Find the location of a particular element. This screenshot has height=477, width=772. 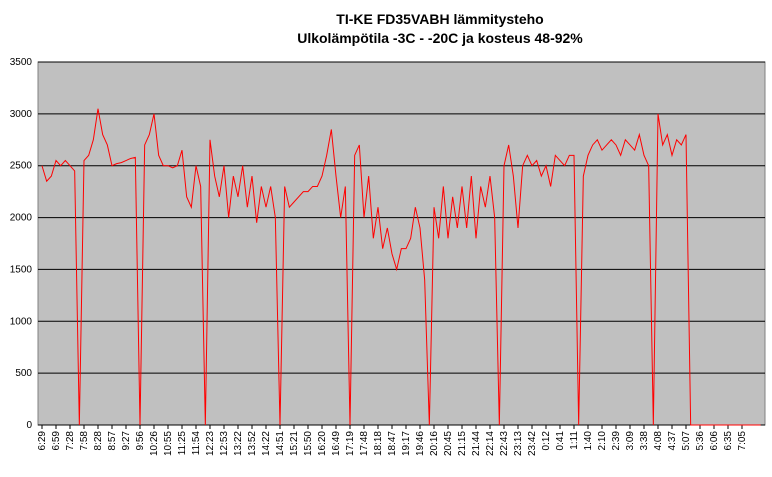

chart-title: TI-KE FD35VABH lämmitysteho is located at coordinates (439, 19).